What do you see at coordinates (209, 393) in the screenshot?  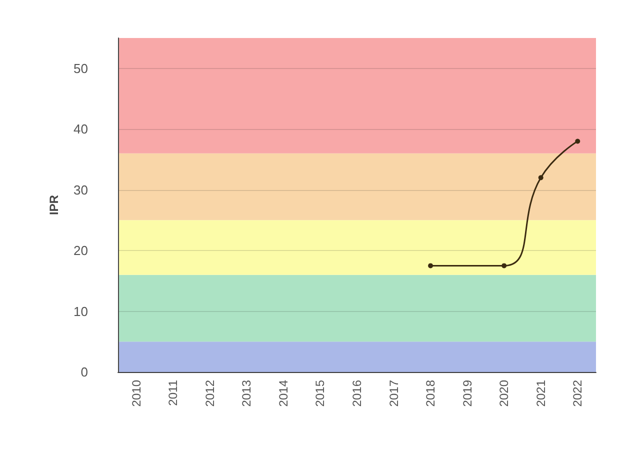 I see `x-tick-label: 2012` at bounding box center [209, 393].